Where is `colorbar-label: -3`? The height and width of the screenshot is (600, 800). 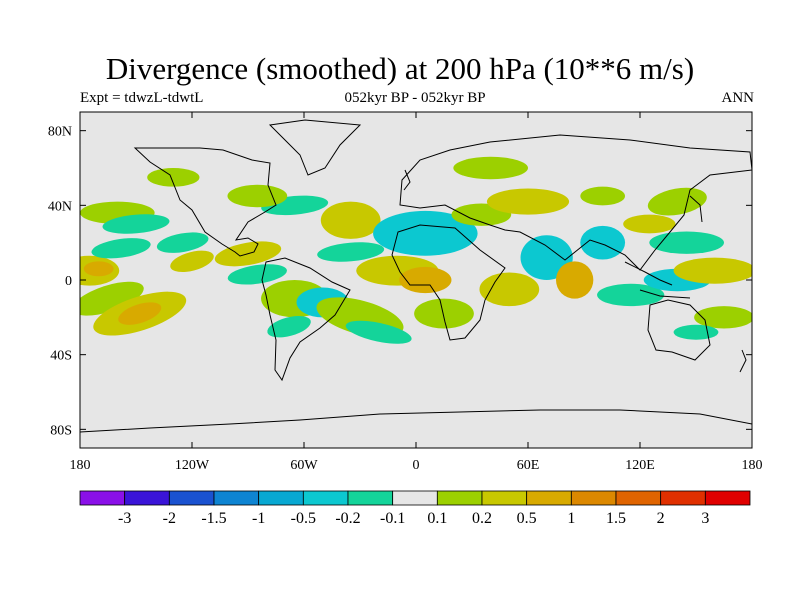 colorbar-label: -3 is located at coordinates (124, 518).